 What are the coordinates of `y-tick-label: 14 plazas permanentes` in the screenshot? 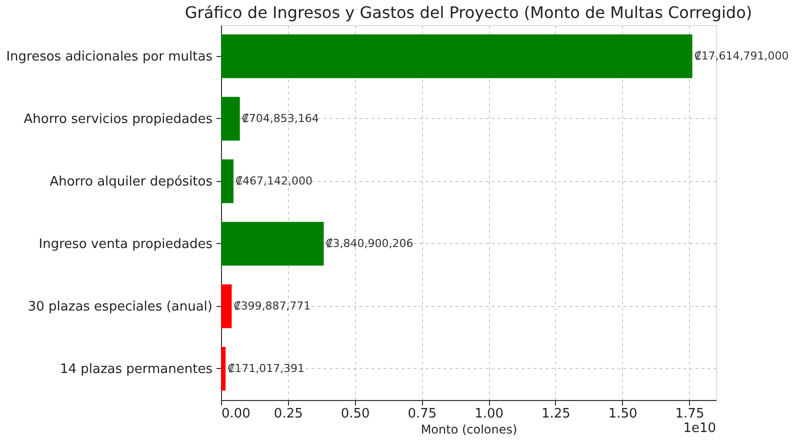 It's located at (136, 369).